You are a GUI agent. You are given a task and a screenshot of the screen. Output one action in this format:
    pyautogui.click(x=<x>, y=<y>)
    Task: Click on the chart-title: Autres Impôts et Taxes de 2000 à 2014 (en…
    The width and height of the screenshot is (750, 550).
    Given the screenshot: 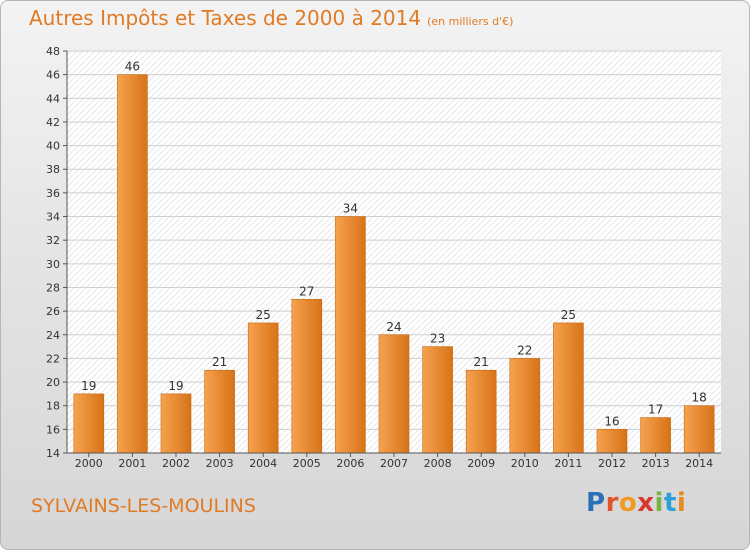 What is the action you would take?
    pyautogui.click(x=271, y=18)
    